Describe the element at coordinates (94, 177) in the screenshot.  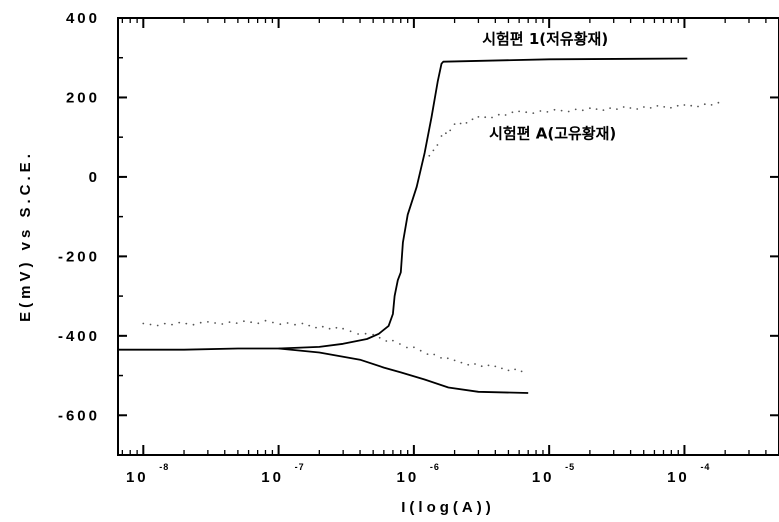
I see `y-tick-label: 0` at that location.